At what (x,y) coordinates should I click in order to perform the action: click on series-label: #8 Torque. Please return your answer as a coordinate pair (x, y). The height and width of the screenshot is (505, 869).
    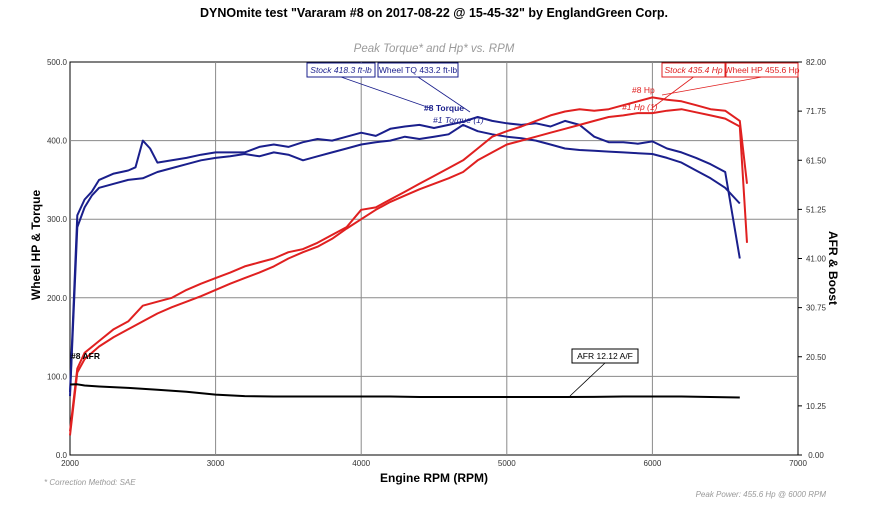
    Looking at the image, I should click on (444, 108).